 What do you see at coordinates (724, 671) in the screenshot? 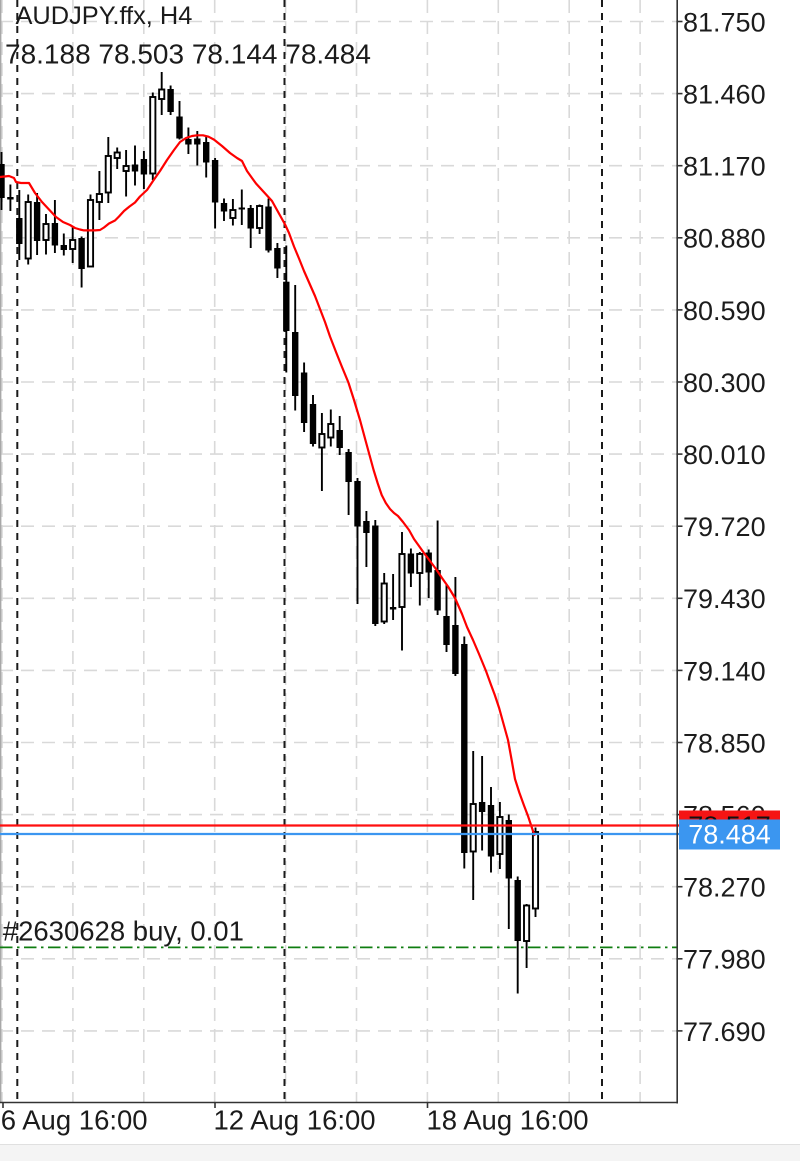
I see `svg-text: 79.140` at bounding box center [724, 671].